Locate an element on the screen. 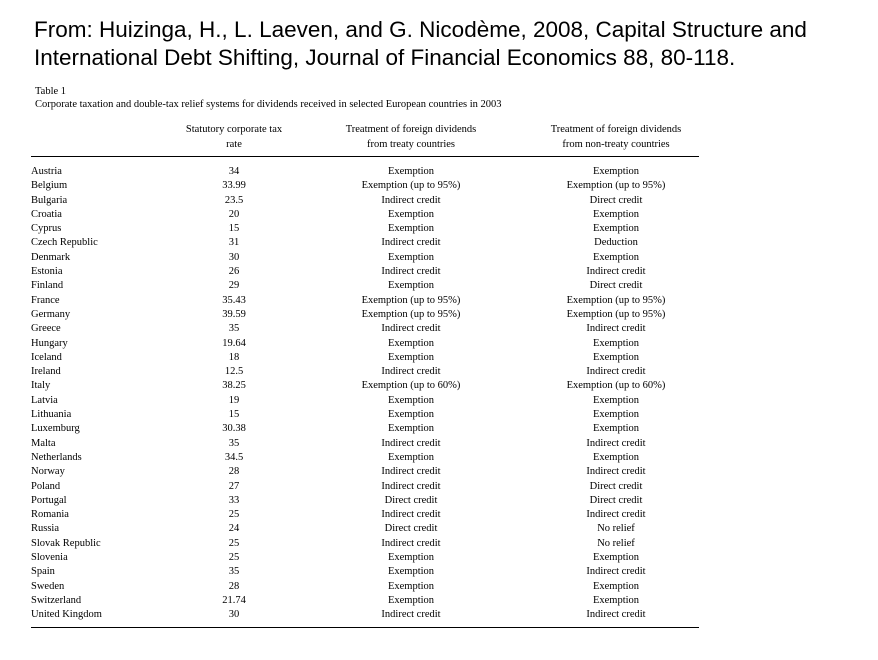  tax-rate-cell: 34 is located at coordinates (234, 171).